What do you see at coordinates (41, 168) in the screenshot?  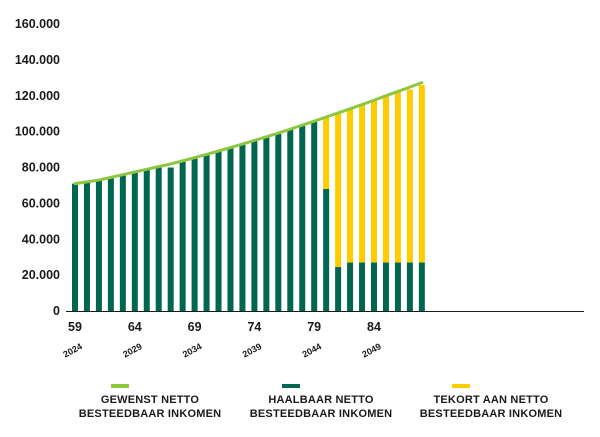 I see `y-tick-label: 80.000` at bounding box center [41, 168].